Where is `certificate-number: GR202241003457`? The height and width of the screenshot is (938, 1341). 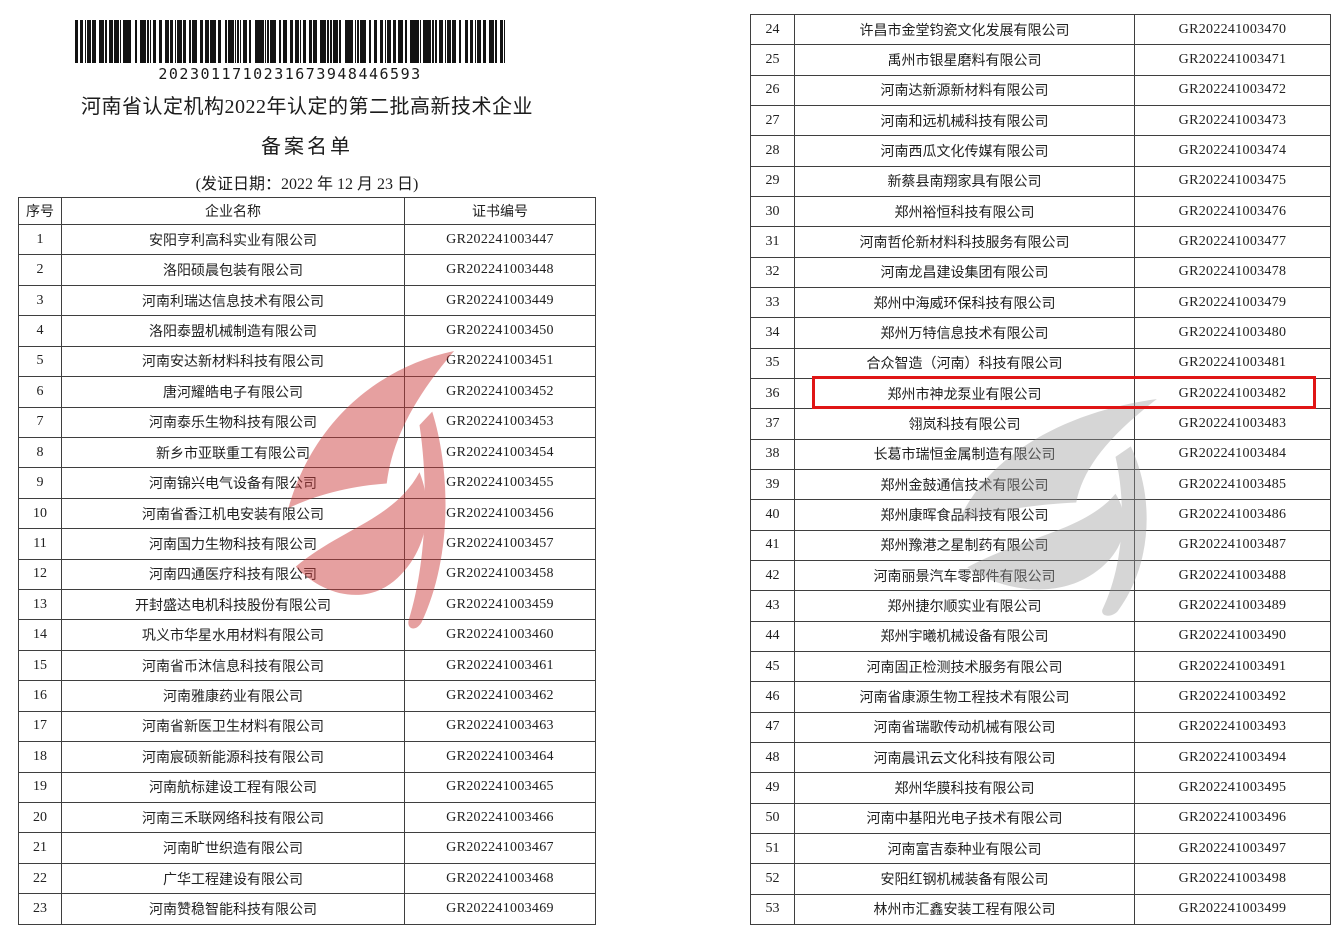
certificate-number: GR202241003457 is located at coordinates (500, 544).